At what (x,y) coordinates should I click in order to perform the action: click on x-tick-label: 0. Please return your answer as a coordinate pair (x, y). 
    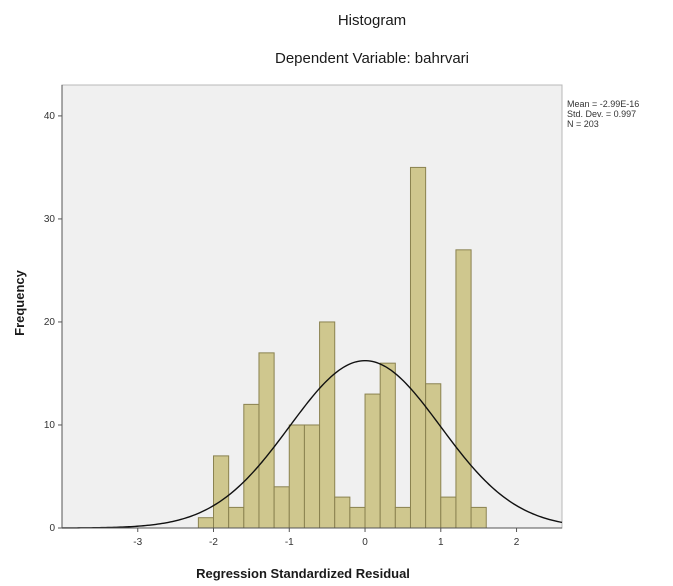
    Looking at the image, I should click on (365, 542).